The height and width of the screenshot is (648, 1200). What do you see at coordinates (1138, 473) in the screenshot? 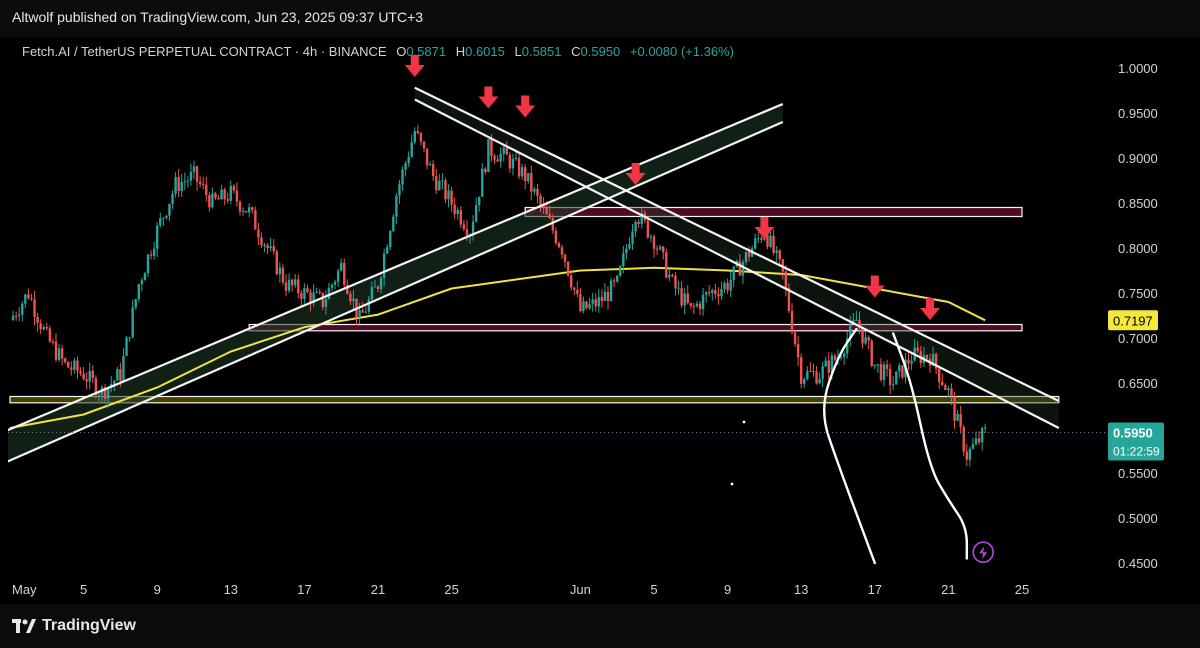
I see `y-tick-label: 0.5500` at bounding box center [1138, 473].